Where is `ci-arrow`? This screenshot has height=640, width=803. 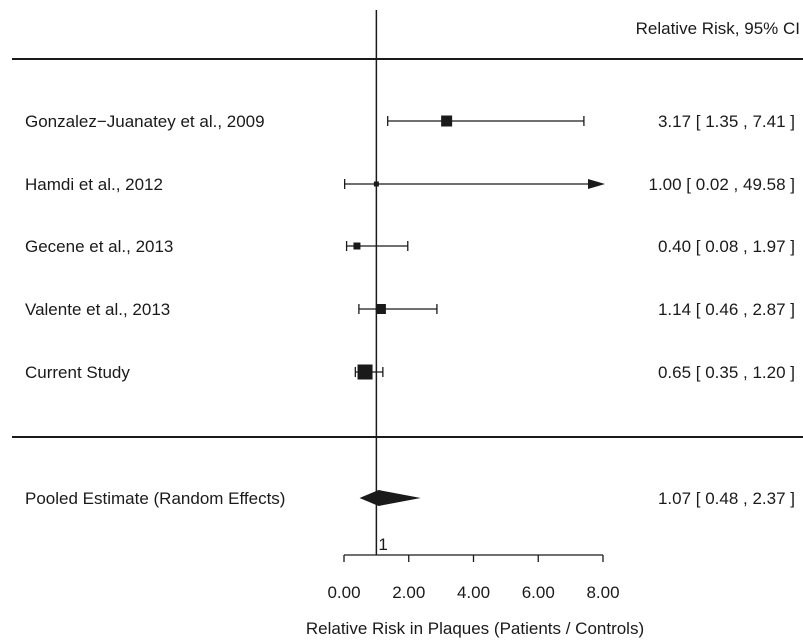 ci-arrow is located at coordinates (596, 184).